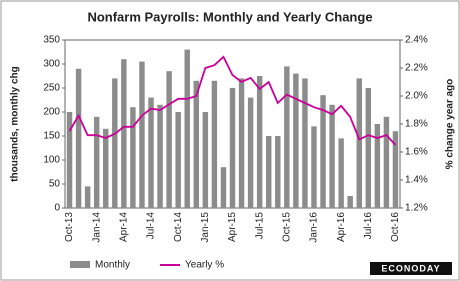 The height and width of the screenshot is (281, 460). I want to click on y-tick-label: 350, so click(51, 40).